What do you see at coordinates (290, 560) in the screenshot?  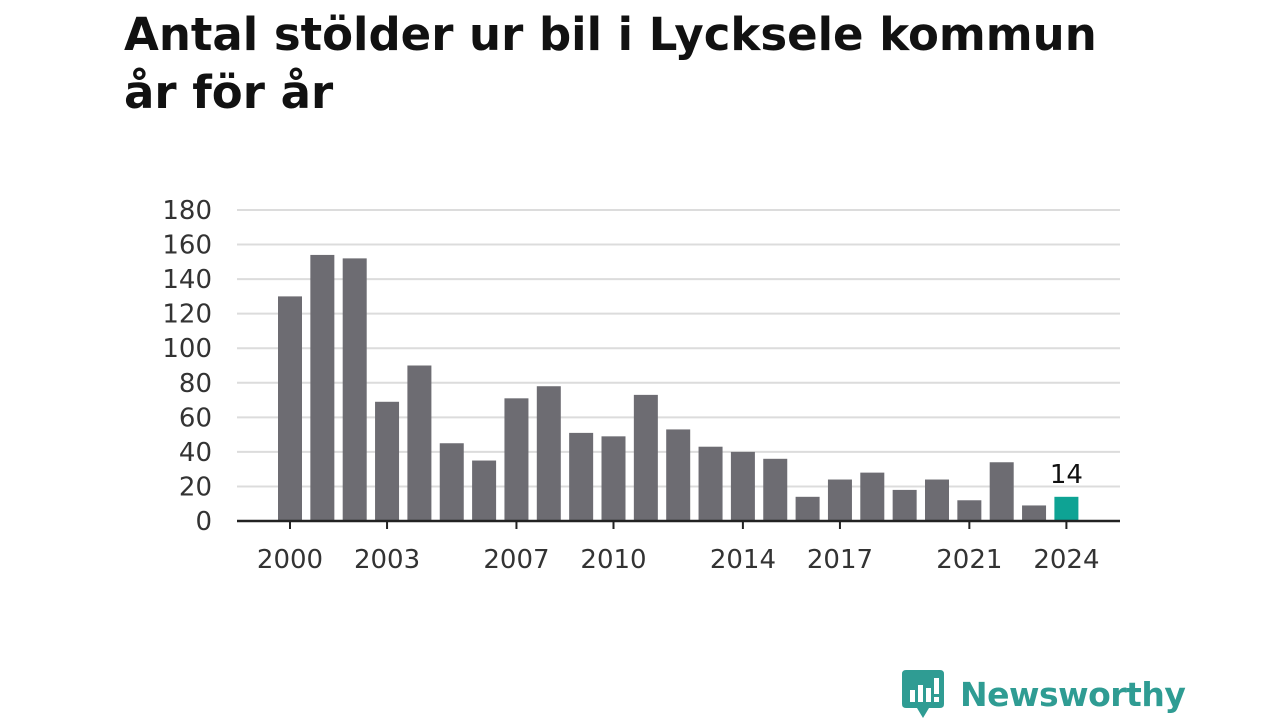 I see `x-tick-label: 2000` at bounding box center [290, 560].